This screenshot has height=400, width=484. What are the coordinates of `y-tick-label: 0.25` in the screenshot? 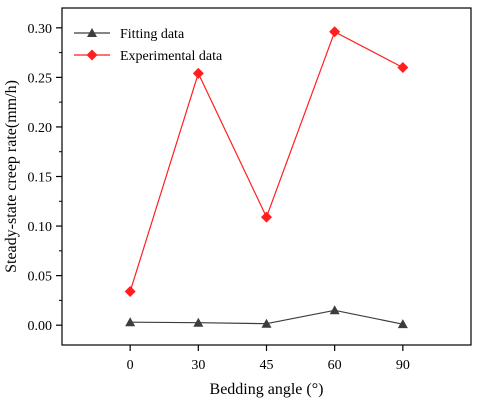 It's located at (40, 78).